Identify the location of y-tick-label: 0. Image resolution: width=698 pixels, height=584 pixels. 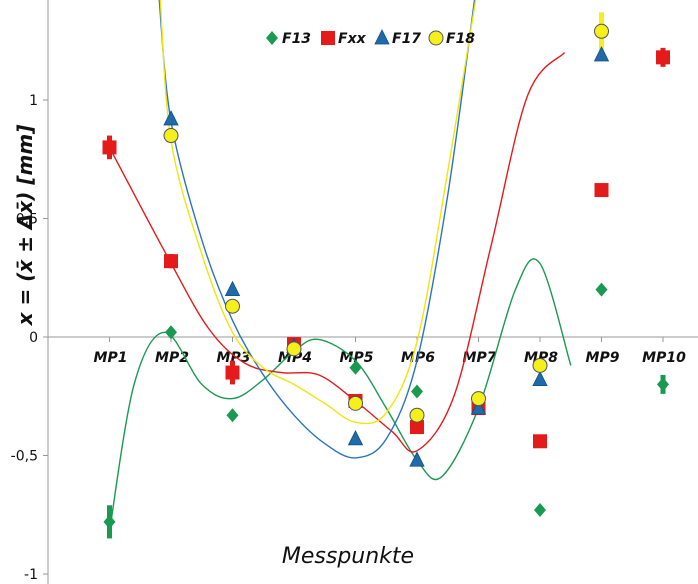
(33, 338).